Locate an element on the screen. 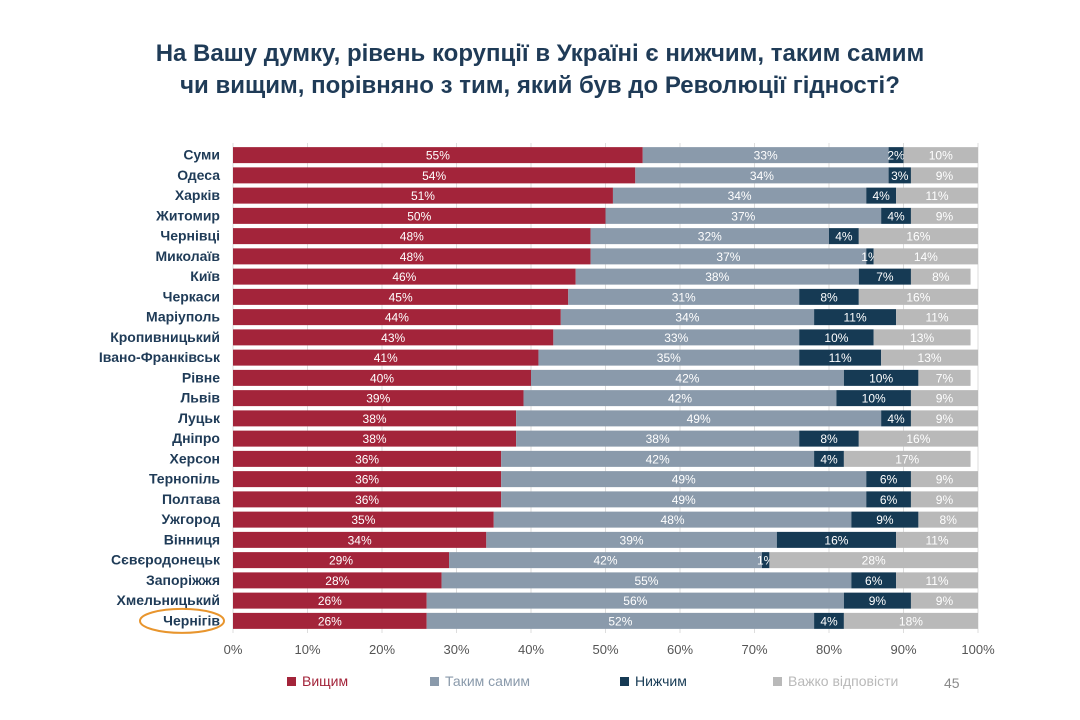  data-label: 6% is located at coordinates (874, 581).